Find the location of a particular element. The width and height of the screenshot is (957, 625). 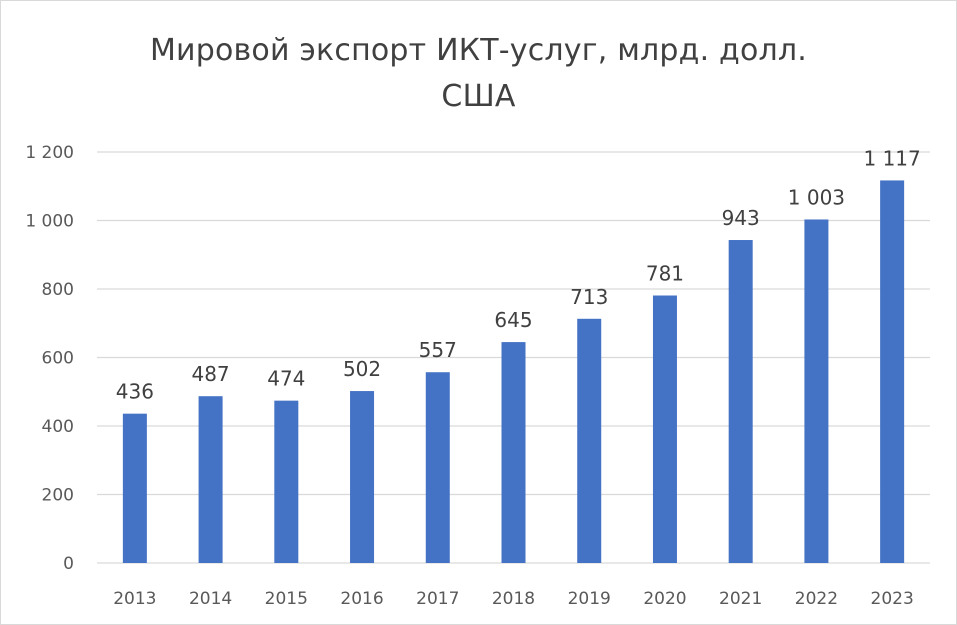

y-tick-label: 600 is located at coordinates (58, 359).